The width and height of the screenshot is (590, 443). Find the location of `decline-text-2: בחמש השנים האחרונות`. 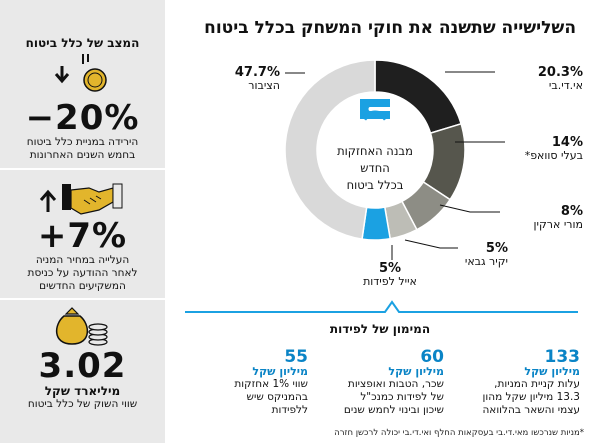

decline-text-2: בחמש השנים האחרונות is located at coordinates (82, 155).